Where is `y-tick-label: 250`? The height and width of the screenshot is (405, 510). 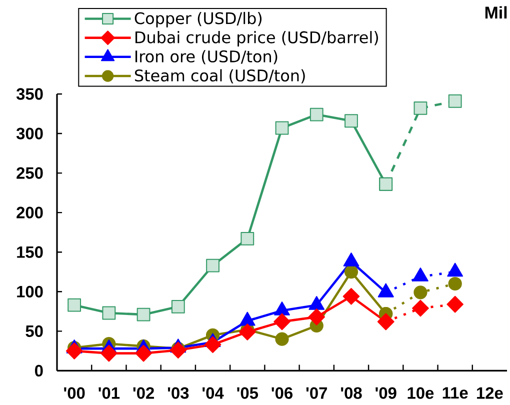
y-tick-label: 250 is located at coordinates (29, 173).